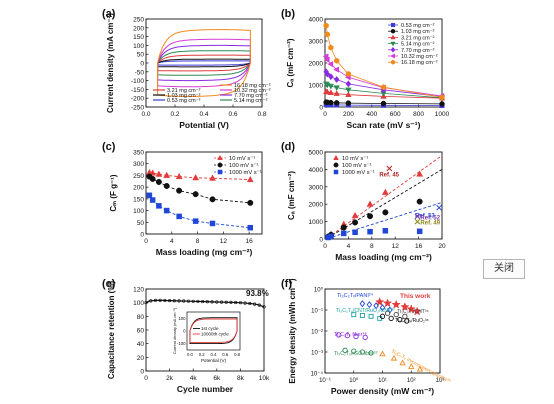 This screenshot has height=404, width=554. I want to click on series-label: Ti₃C₂Tₓ/PANI²⁴, so click(355, 295).